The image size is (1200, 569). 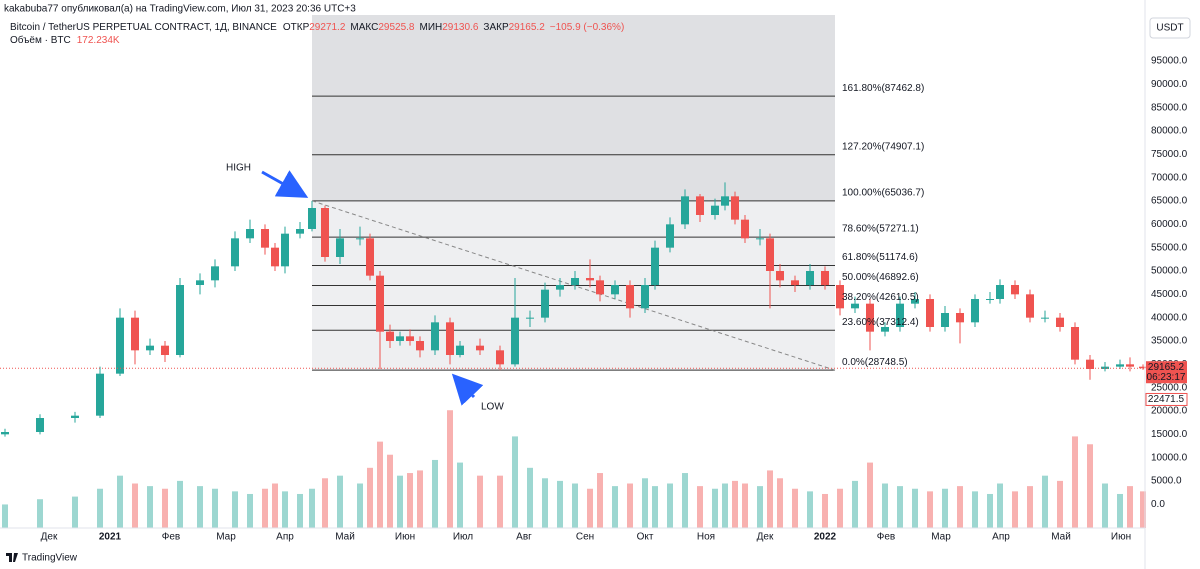 What do you see at coordinates (880, 257) in the screenshot?
I see `fib-label: 61.80%(51174.6)` at bounding box center [880, 257].